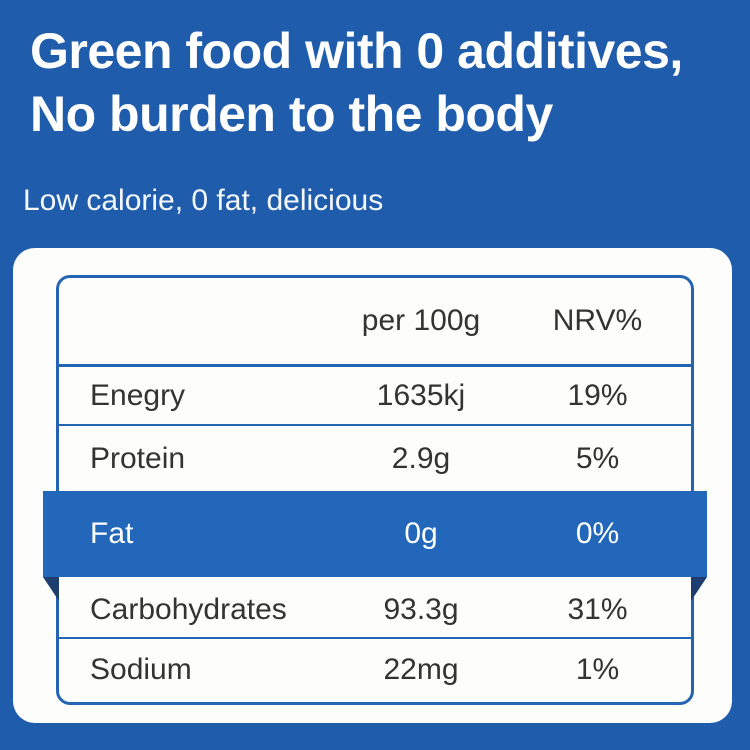  What do you see at coordinates (291, 114) in the screenshot?
I see `page-title-line2: No burden to the body` at bounding box center [291, 114].